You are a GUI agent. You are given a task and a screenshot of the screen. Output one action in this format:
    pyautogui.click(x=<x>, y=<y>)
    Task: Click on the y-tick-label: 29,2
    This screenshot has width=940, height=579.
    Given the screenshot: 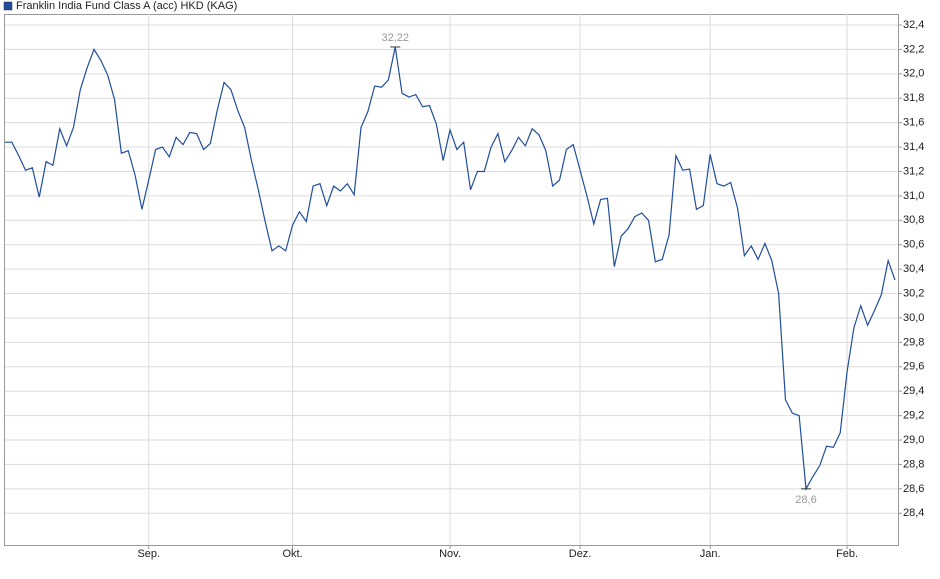 What is the action you would take?
    pyautogui.click(x=913, y=416)
    